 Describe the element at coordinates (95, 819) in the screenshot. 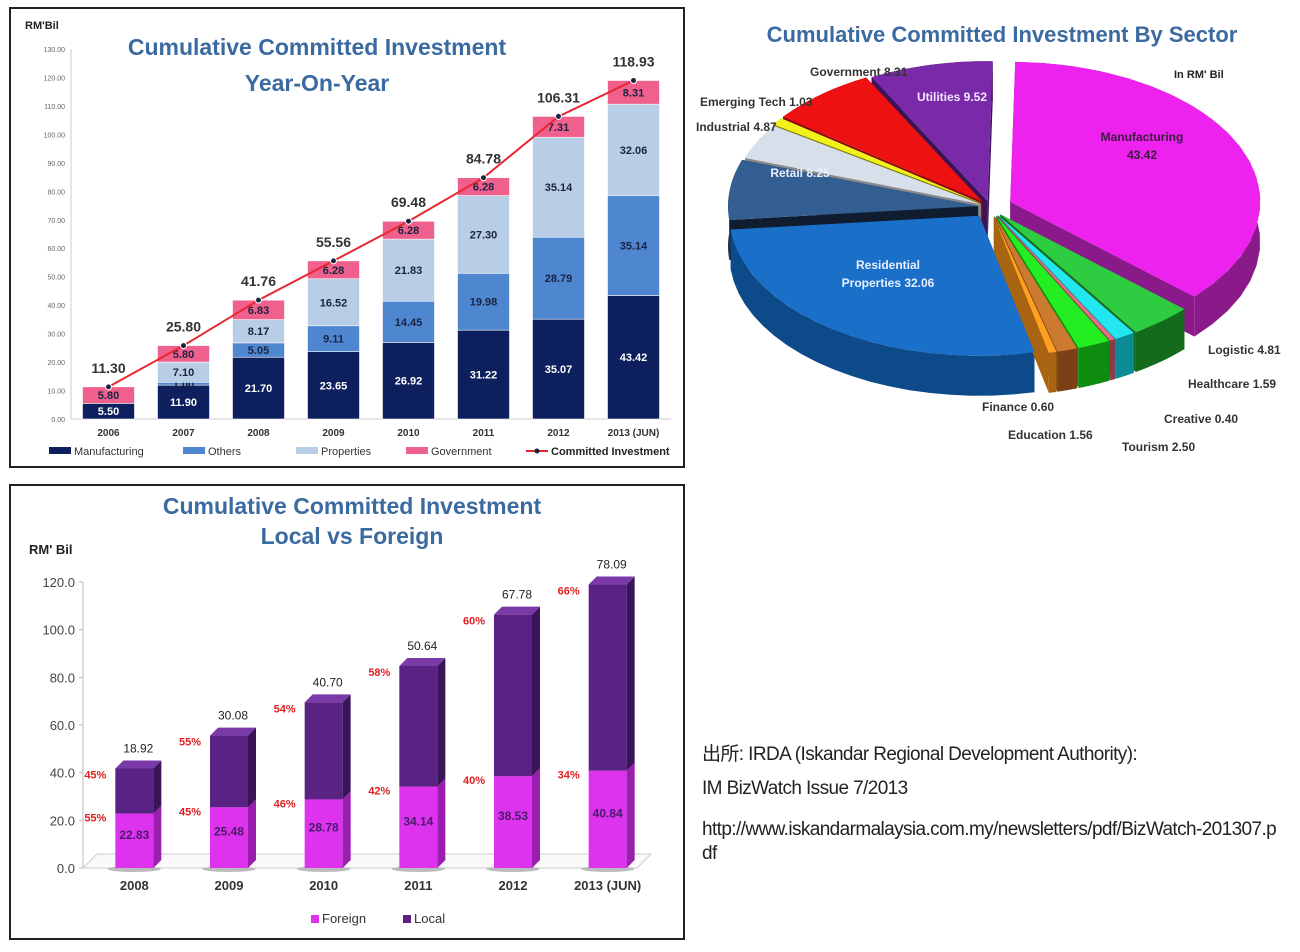

I see `foreign-pct-label: 55%` at that location.